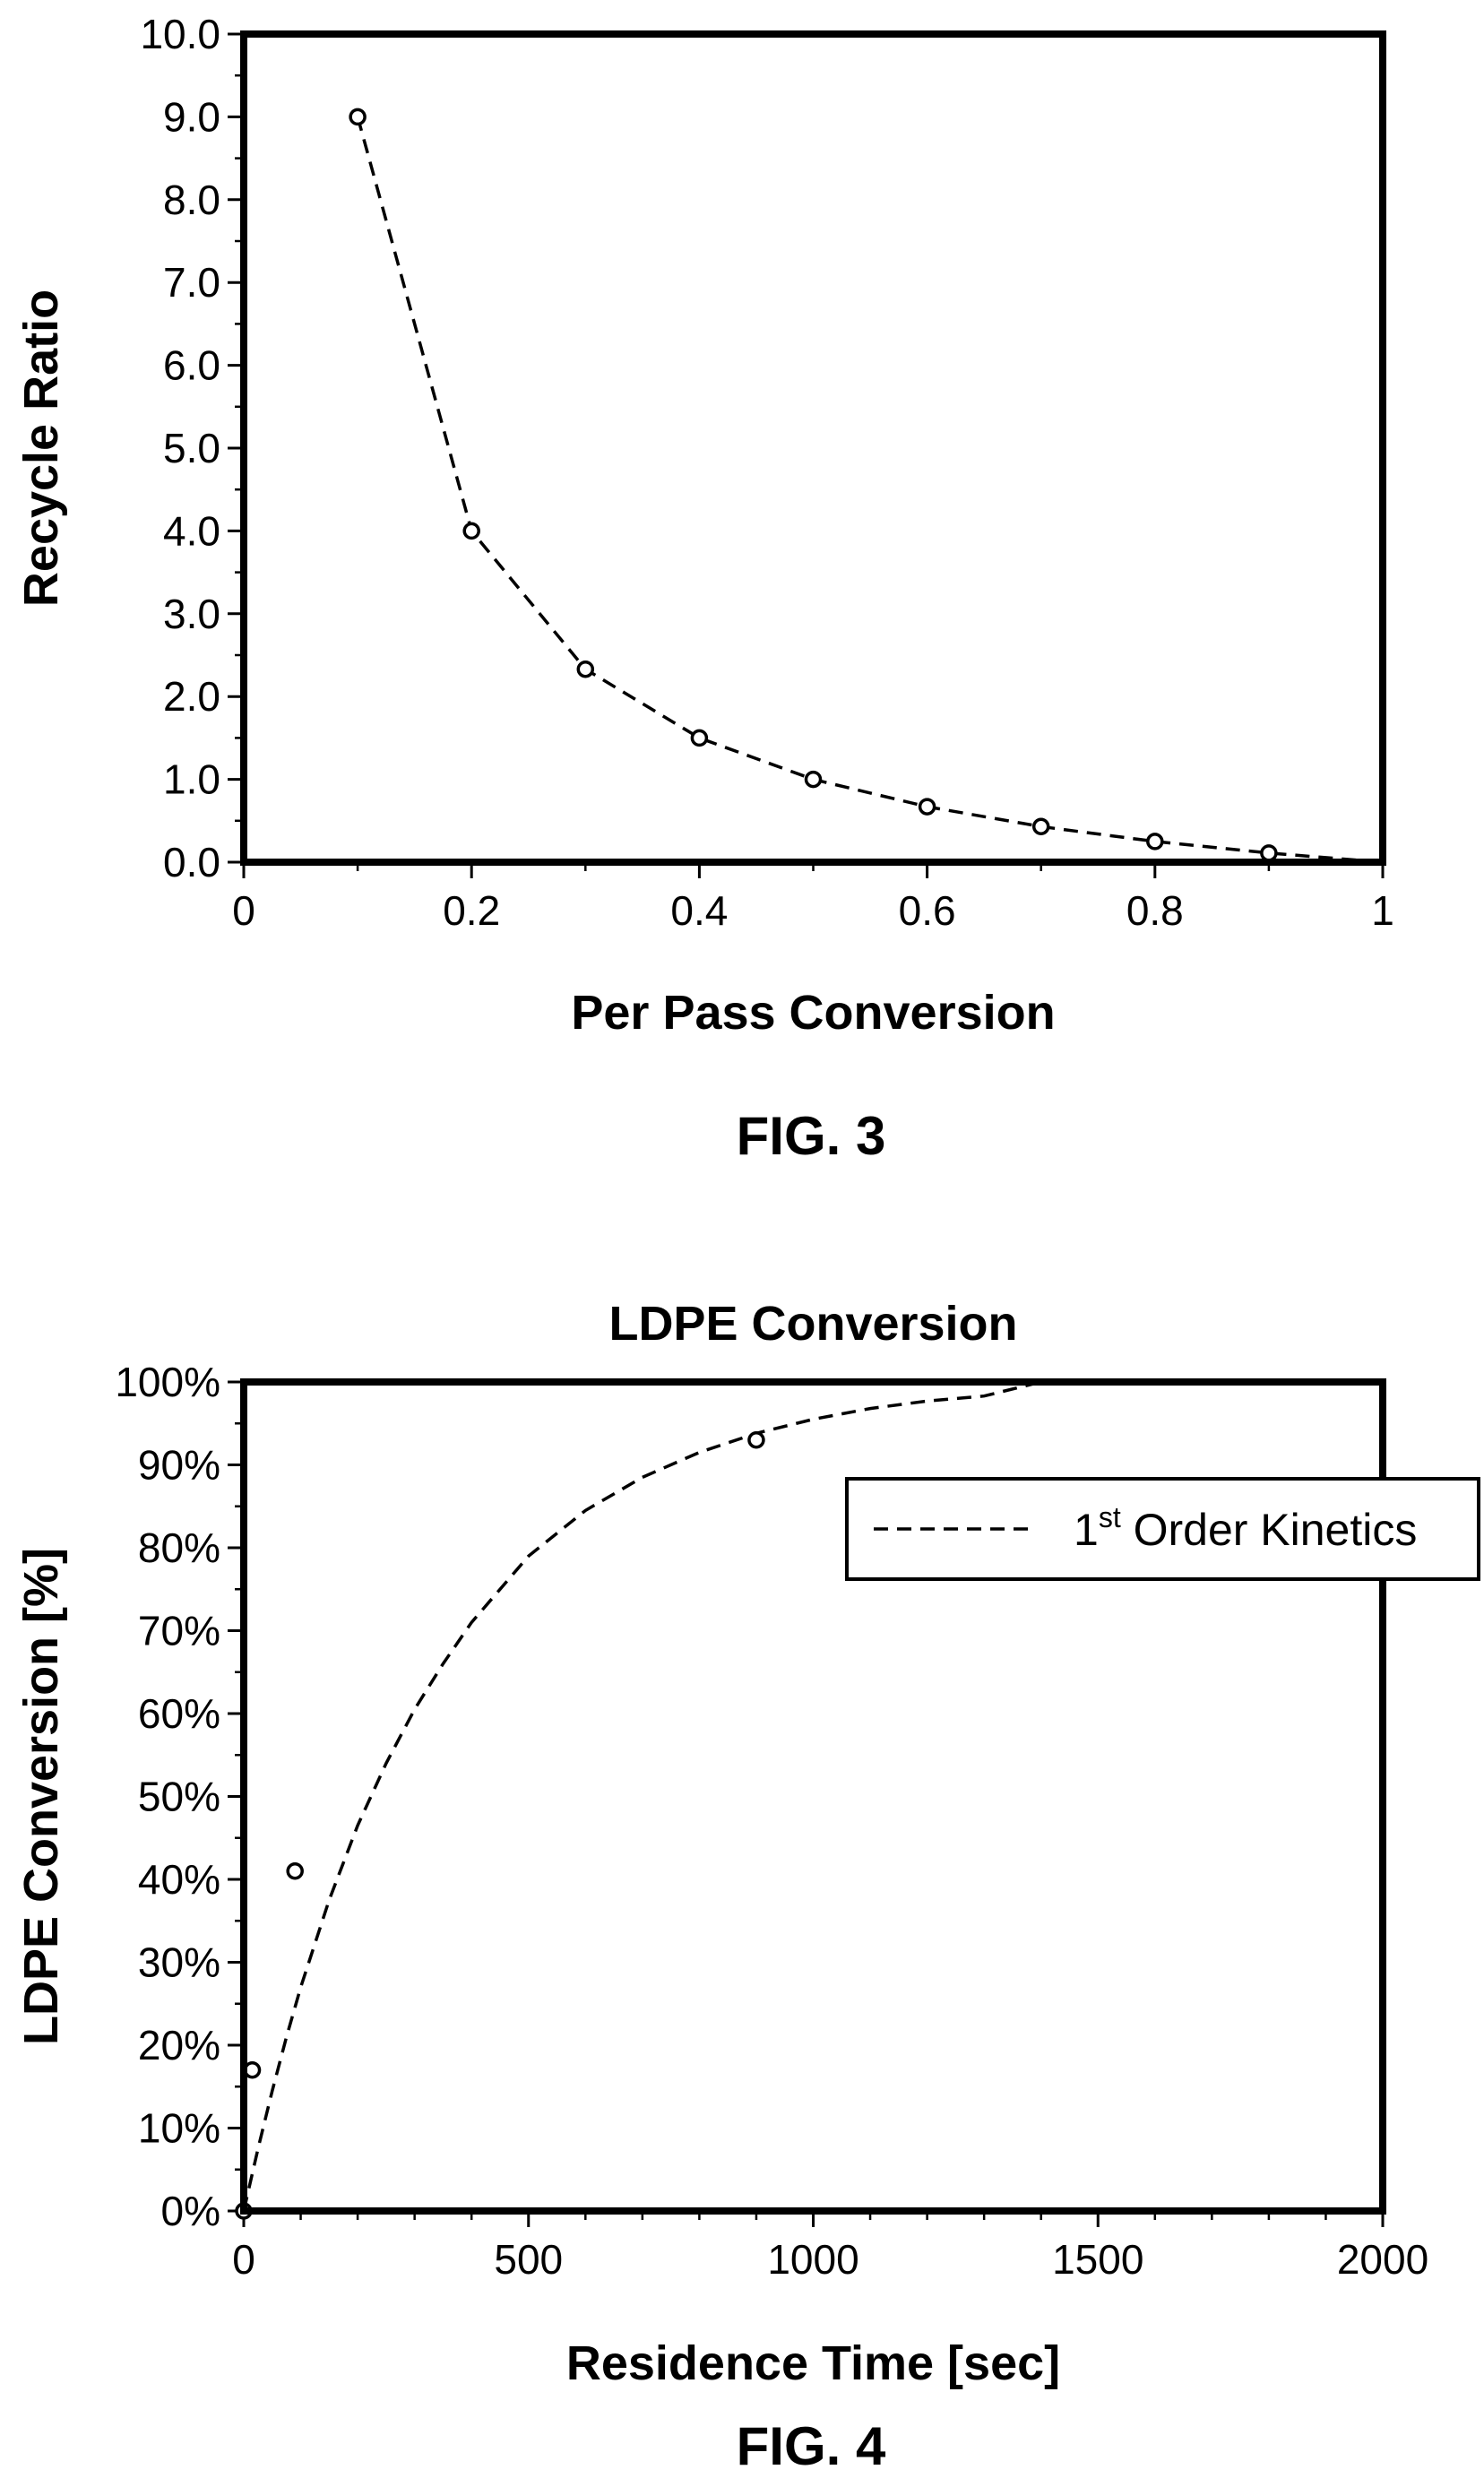  What do you see at coordinates (927, 910) in the screenshot?
I see `x-tick-label: 0.6` at bounding box center [927, 910].